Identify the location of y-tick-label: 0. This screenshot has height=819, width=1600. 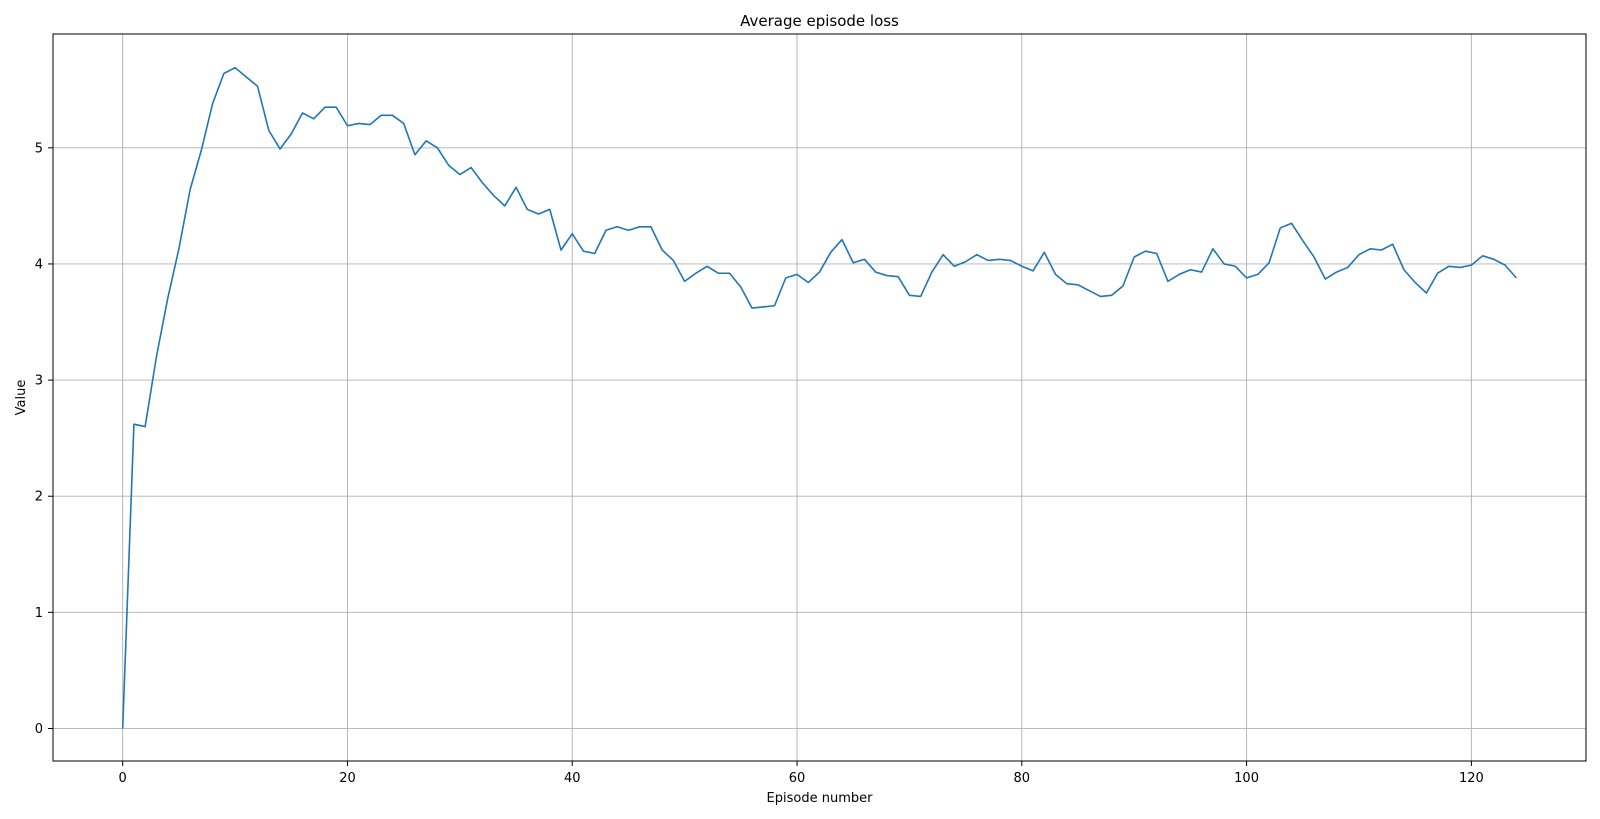
(39, 729).